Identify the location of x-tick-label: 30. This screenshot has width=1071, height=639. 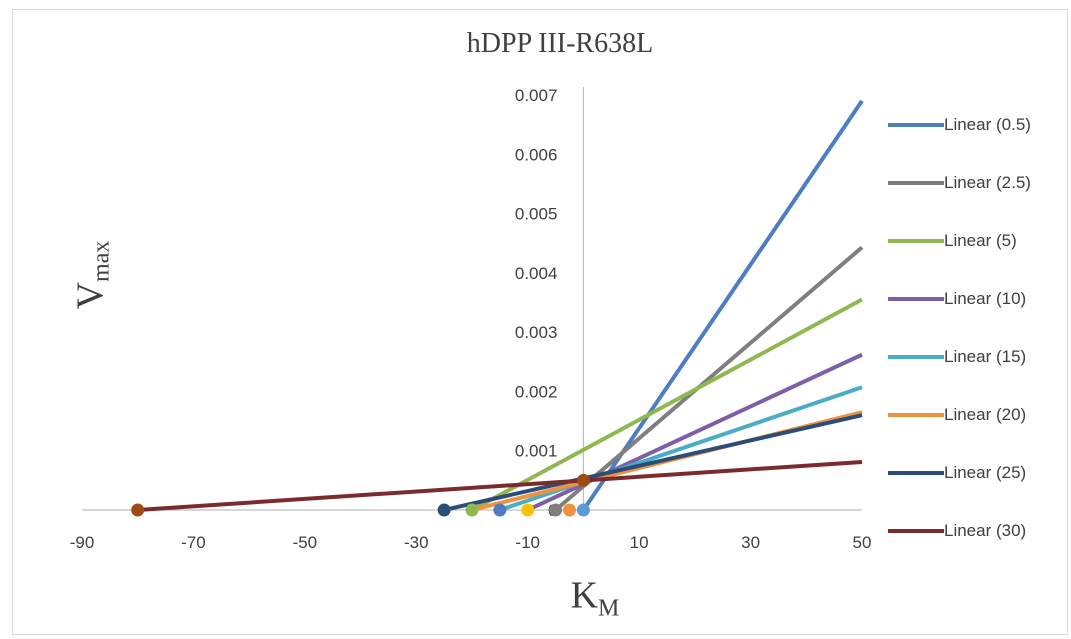
(750, 542).